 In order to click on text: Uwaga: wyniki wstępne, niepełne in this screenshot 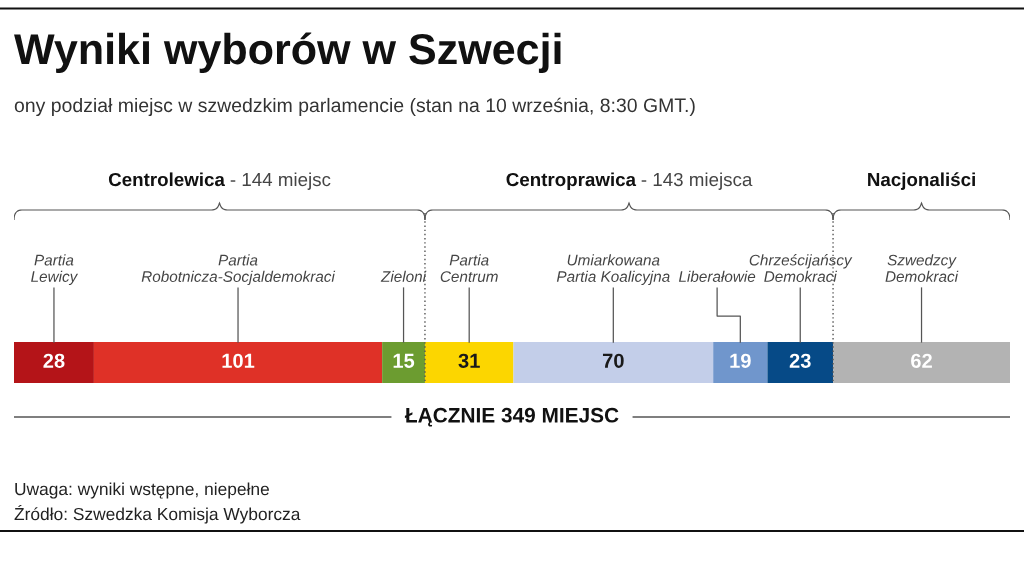, I will do `click(142, 490)`.